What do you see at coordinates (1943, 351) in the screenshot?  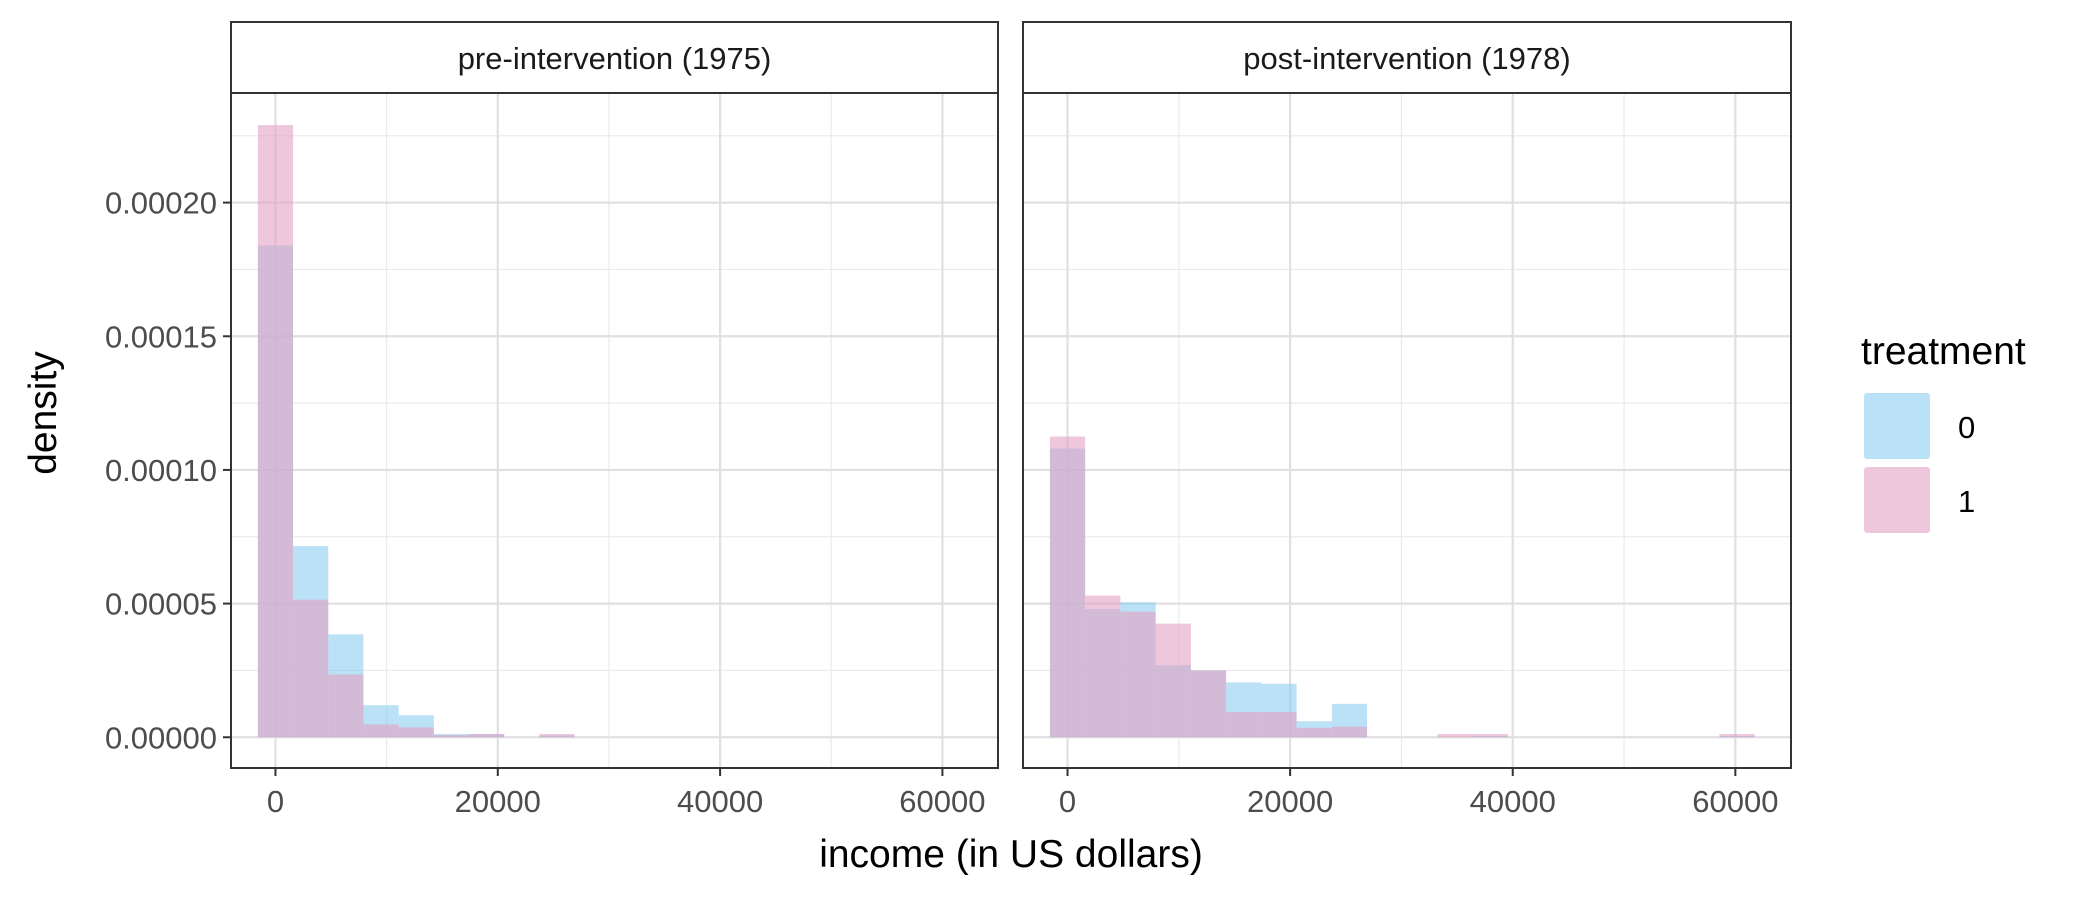 I see `legend-title: treatment` at bounding box center [1943, 351].